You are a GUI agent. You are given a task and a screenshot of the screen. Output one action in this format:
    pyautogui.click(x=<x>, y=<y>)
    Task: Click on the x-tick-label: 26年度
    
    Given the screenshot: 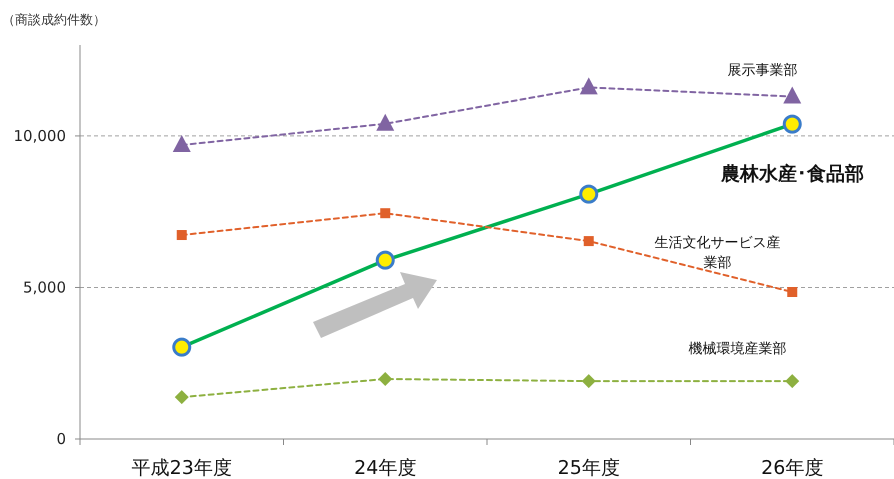 What is the action you would take?
    pyautogui.click(x=792, y=468)
    